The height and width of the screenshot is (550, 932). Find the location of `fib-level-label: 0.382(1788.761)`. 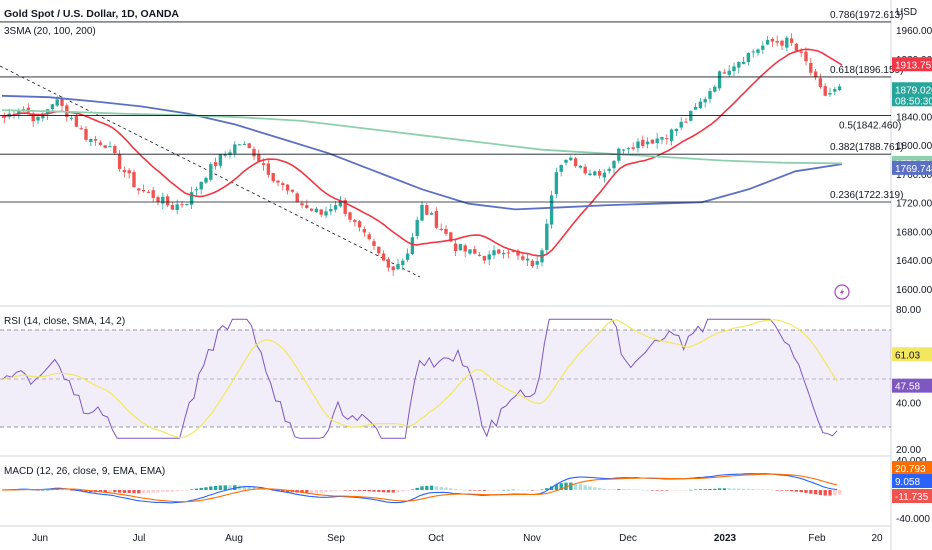

fib-level-label: 0.382(1788.761) is located at coordinates (866, 147).